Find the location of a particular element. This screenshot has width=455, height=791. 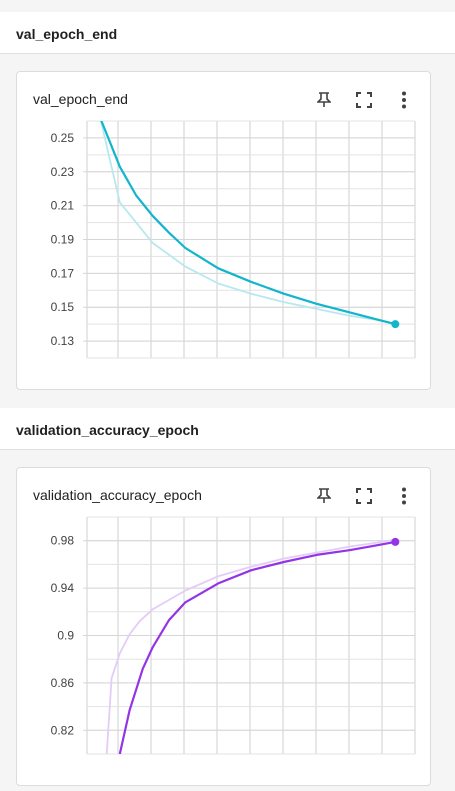

section-title: val_epoch_end is located at coordinates (67, 34).